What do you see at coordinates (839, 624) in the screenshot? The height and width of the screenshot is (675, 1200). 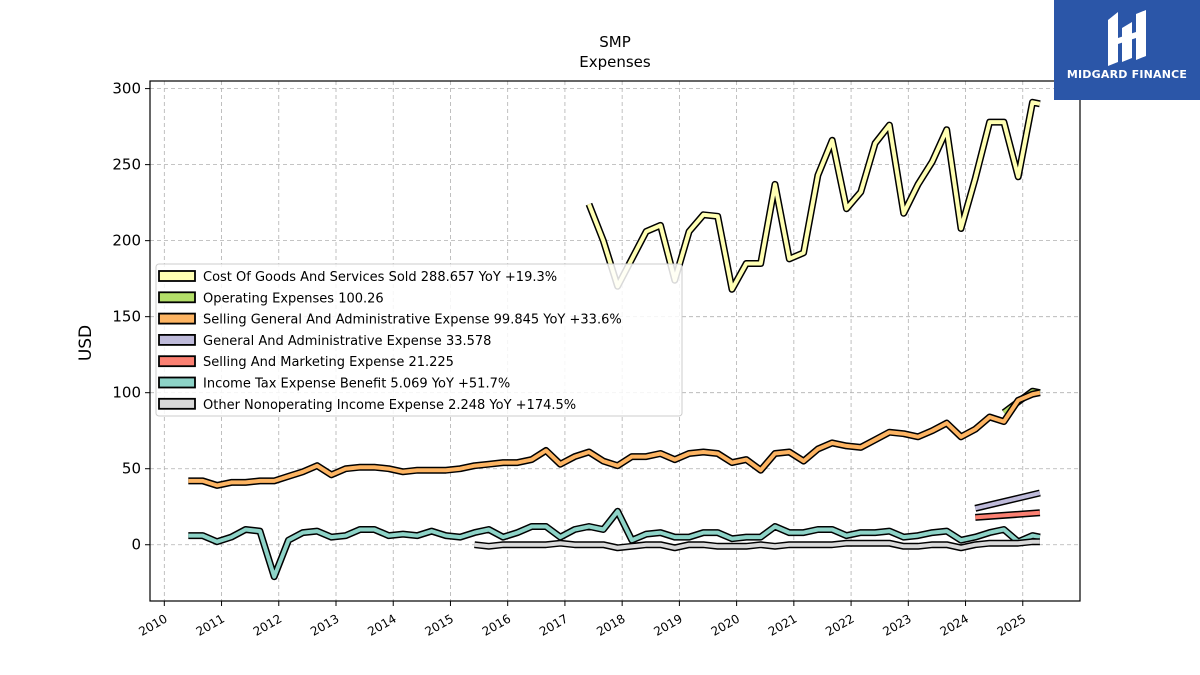 I see `x-tick-label: 2022` at bounding box center [839, 624].